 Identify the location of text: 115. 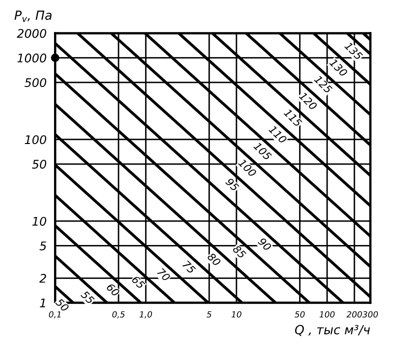
(293, 118).